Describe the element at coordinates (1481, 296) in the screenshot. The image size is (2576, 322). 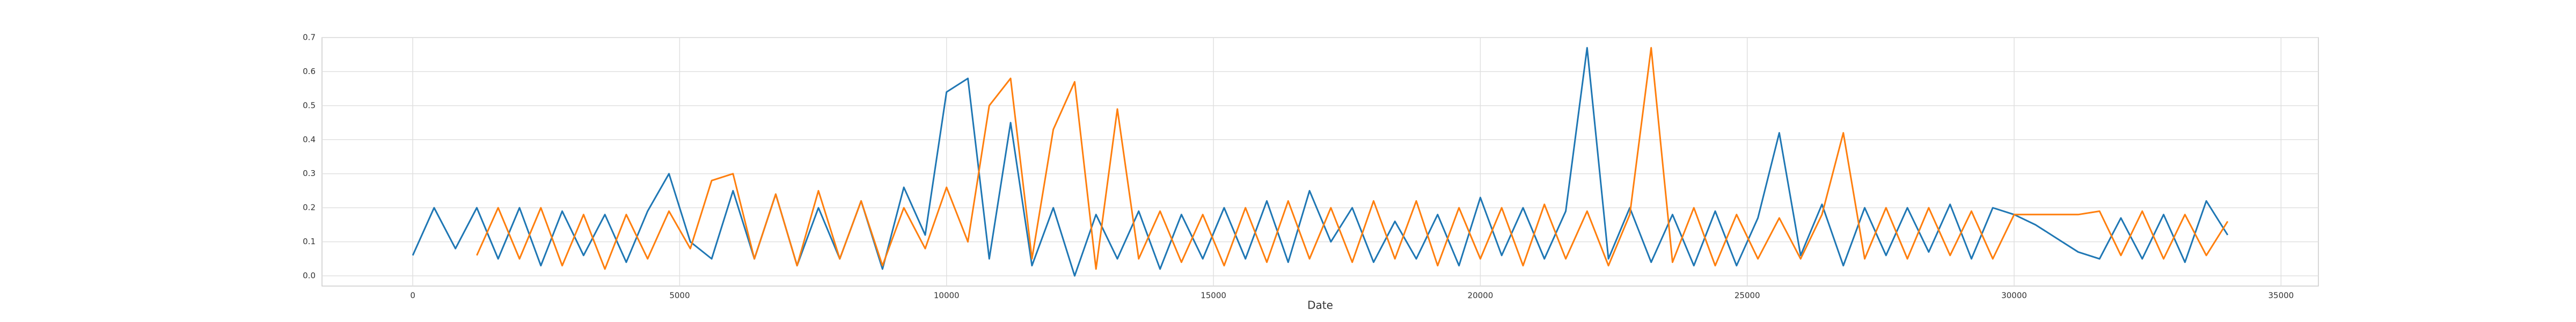
I see `x-tick-label: 20000` at that location.